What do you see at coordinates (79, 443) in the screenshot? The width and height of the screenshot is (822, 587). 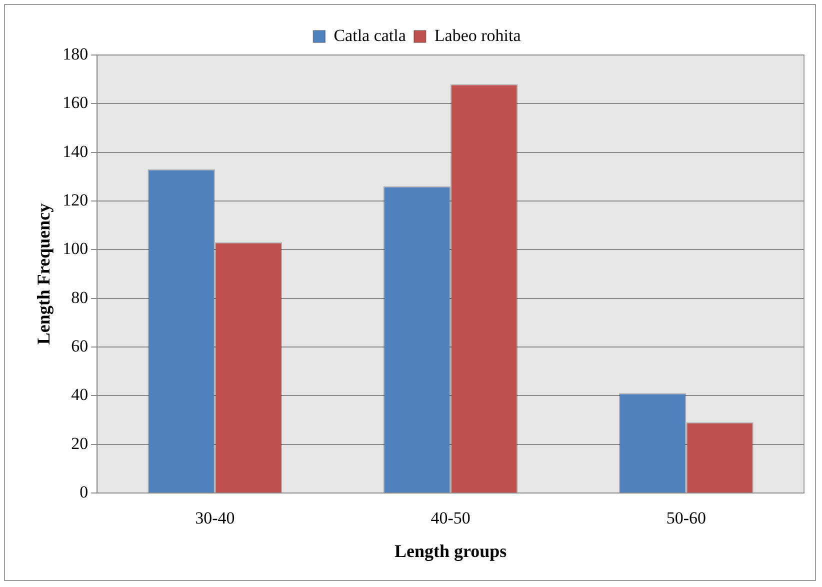 I see `y-tick-label: 20` at bounding box center [79, 443].